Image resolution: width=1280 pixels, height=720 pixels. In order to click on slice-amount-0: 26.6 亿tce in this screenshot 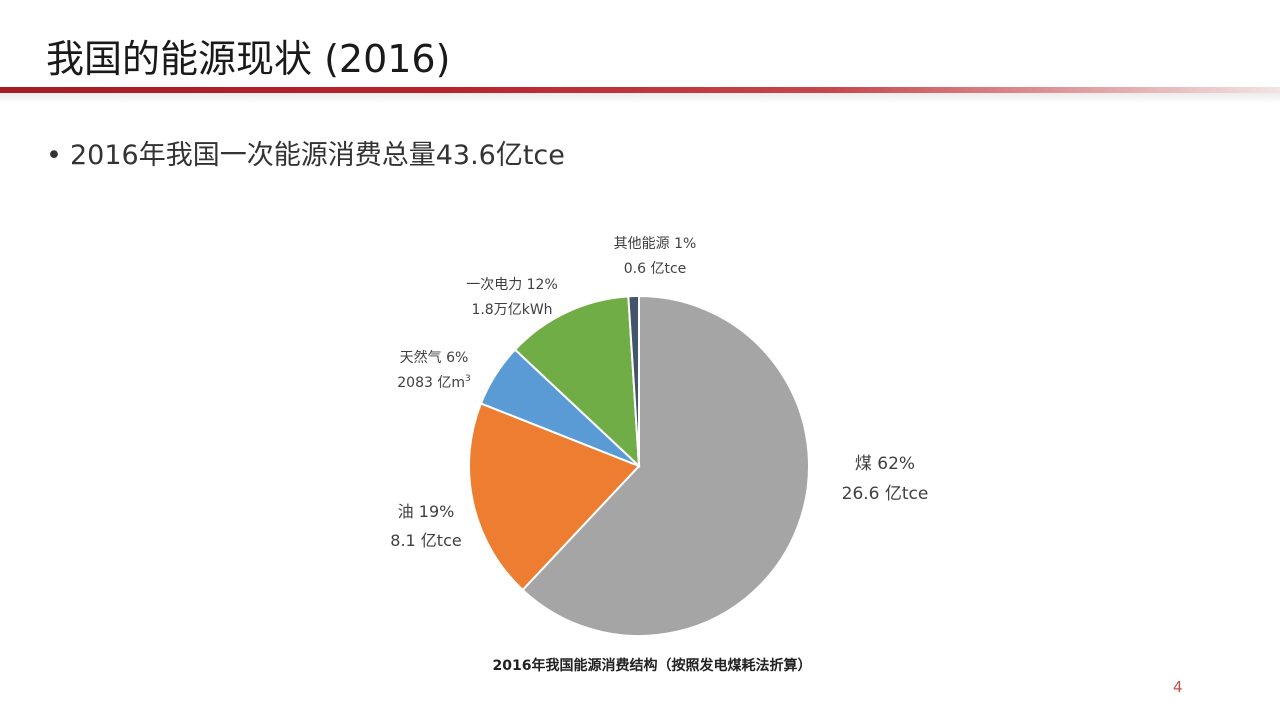, I will do `click(885, 494)`.